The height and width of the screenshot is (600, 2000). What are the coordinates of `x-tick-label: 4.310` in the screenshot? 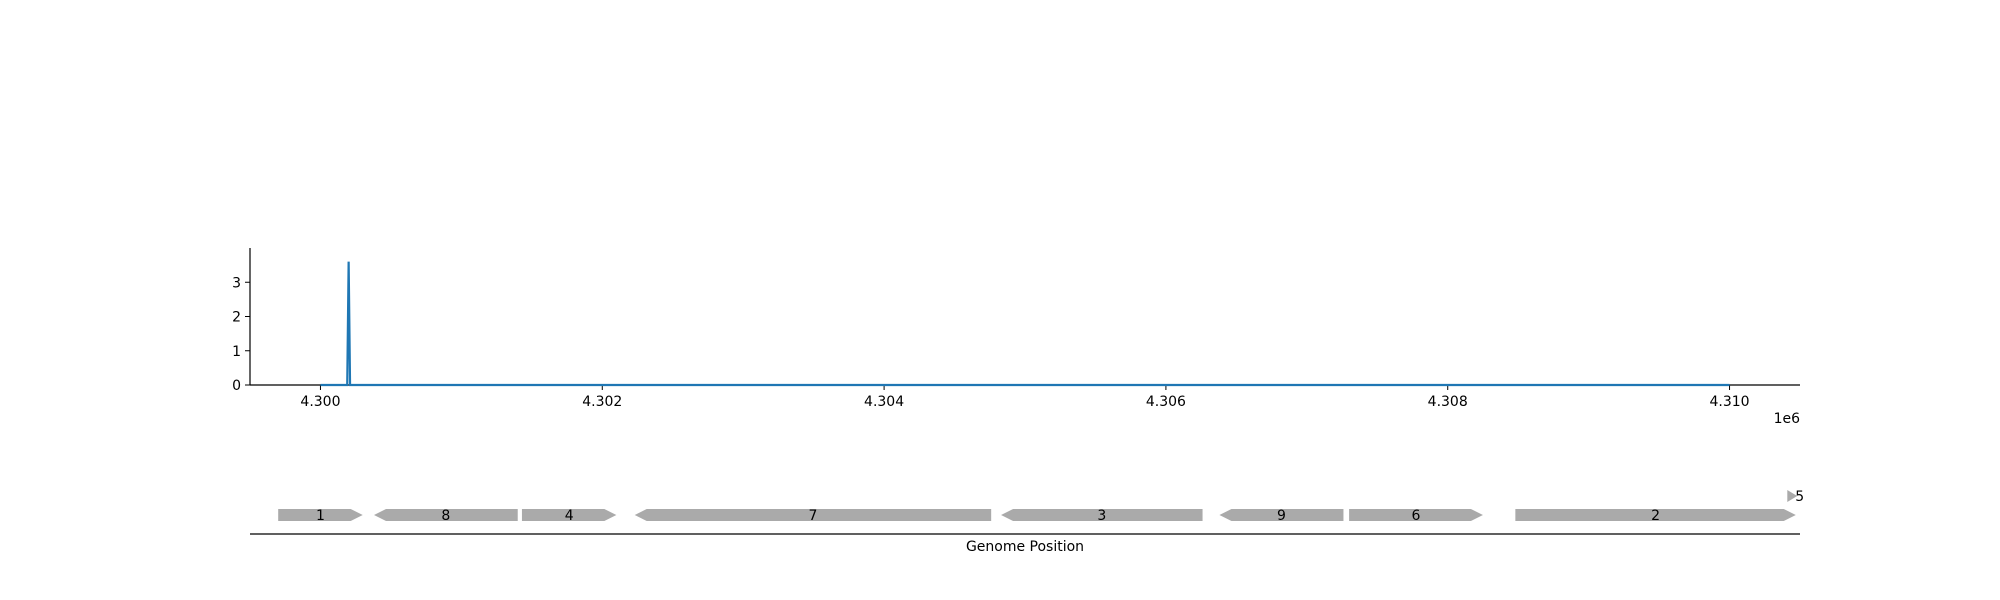 It's located at (1729, 402).